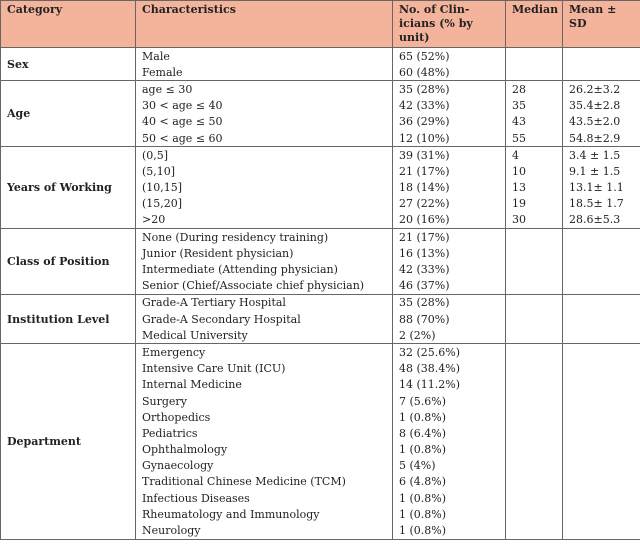  What do you see at coordinates (264, 105) in the screenshot?
I see `characteristic-cell: 30 < age ≤ 40` at bounding box center [264, 105].